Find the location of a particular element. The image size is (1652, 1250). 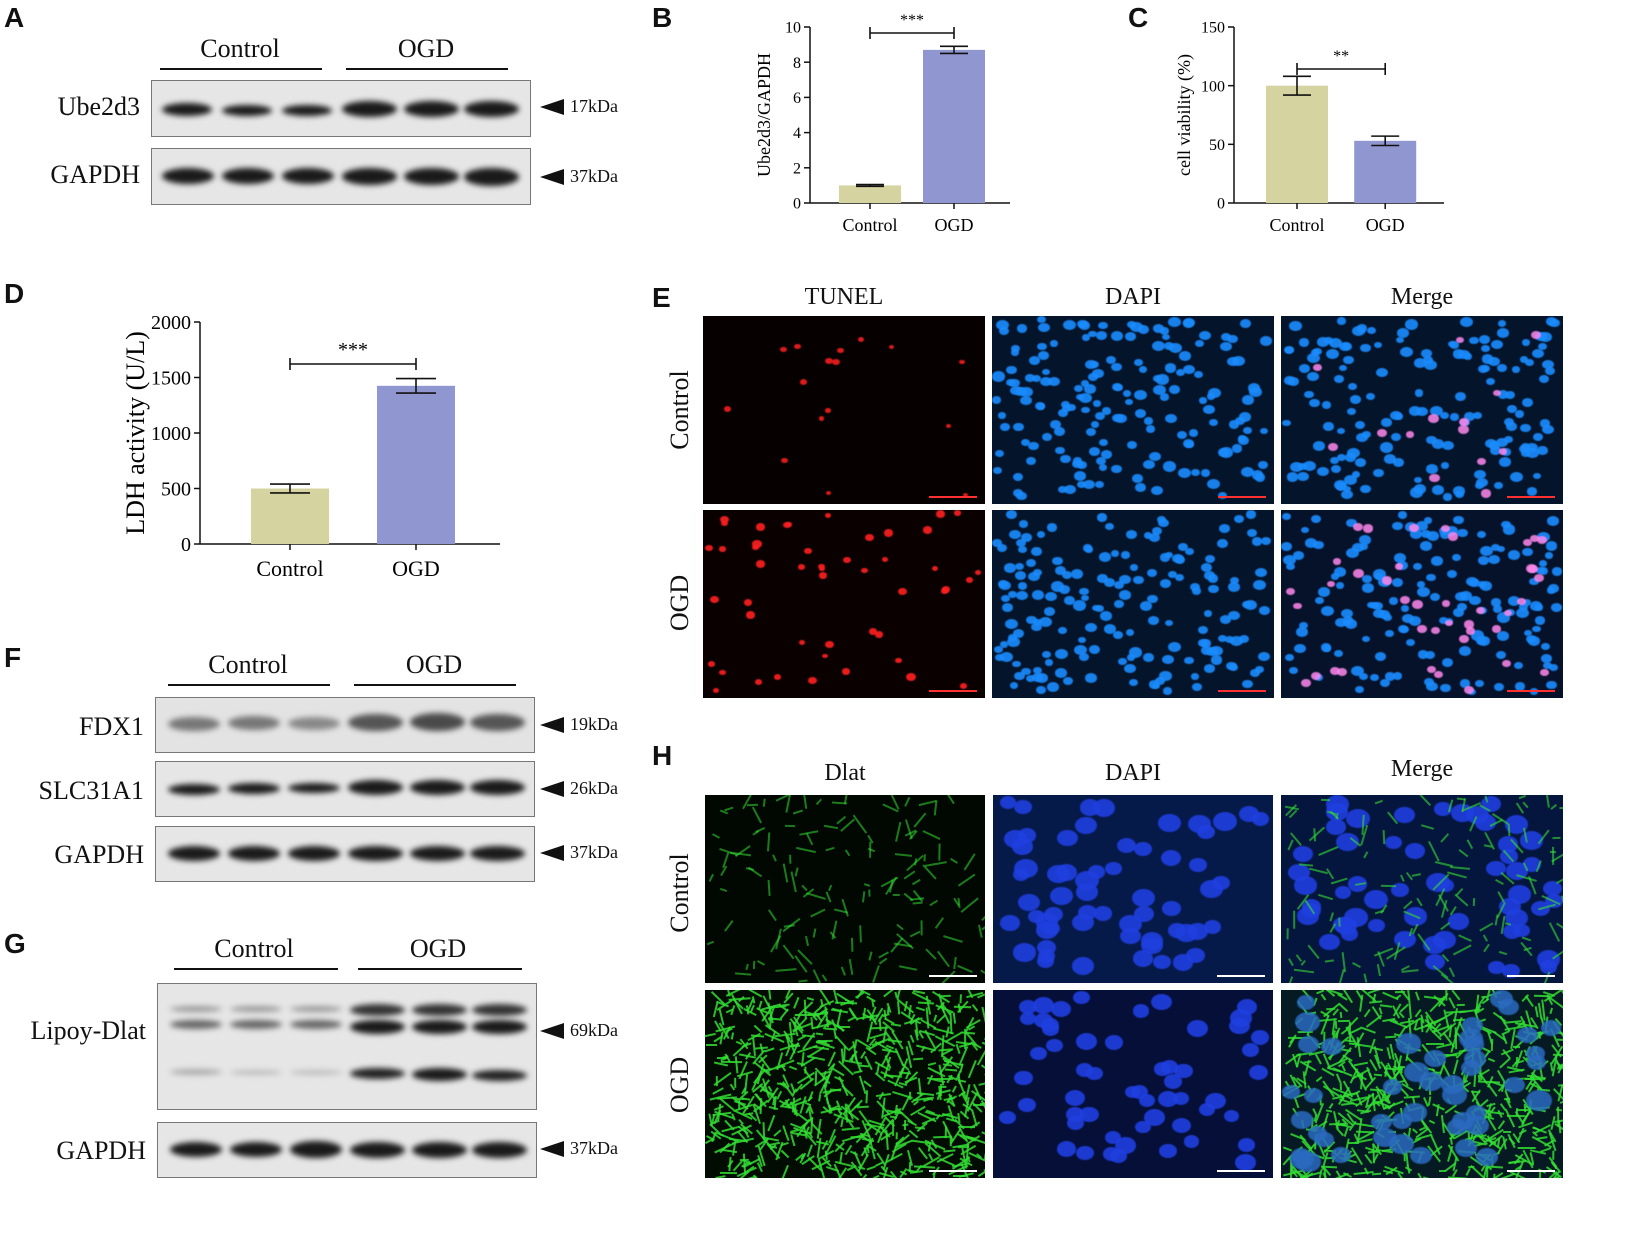

dapi-control-image is located at coordinates (1133, 410).